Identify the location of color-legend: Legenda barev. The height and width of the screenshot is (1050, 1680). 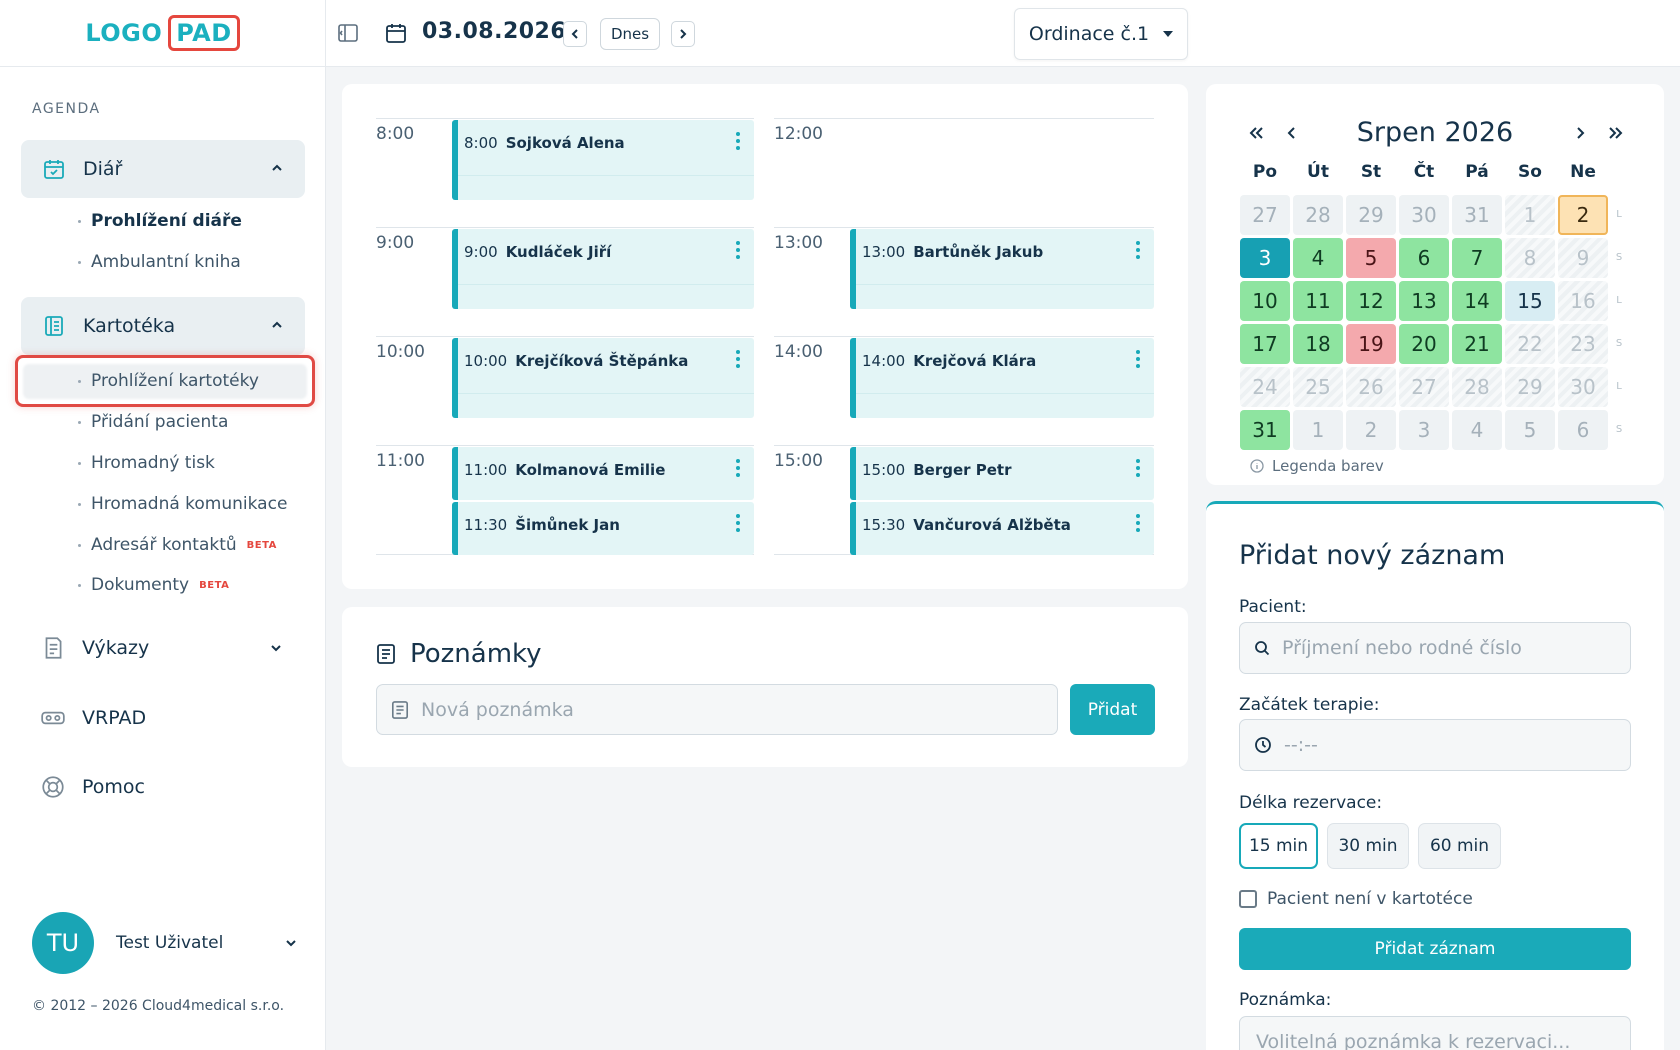
(1317, 466).